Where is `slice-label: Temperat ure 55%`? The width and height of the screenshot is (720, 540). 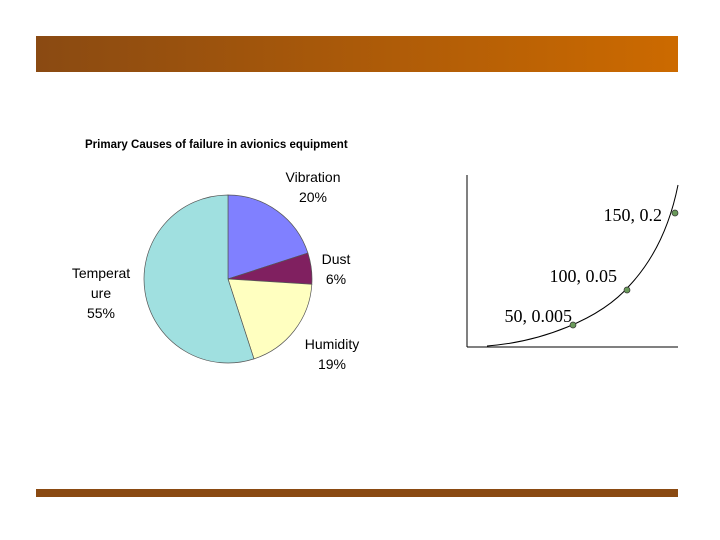
slice-label: Temperat ure 55% is located at coordinates (101, 293).